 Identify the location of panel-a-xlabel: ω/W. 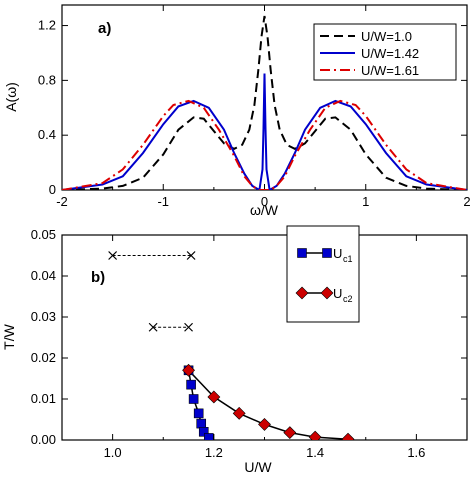
(264, 210).